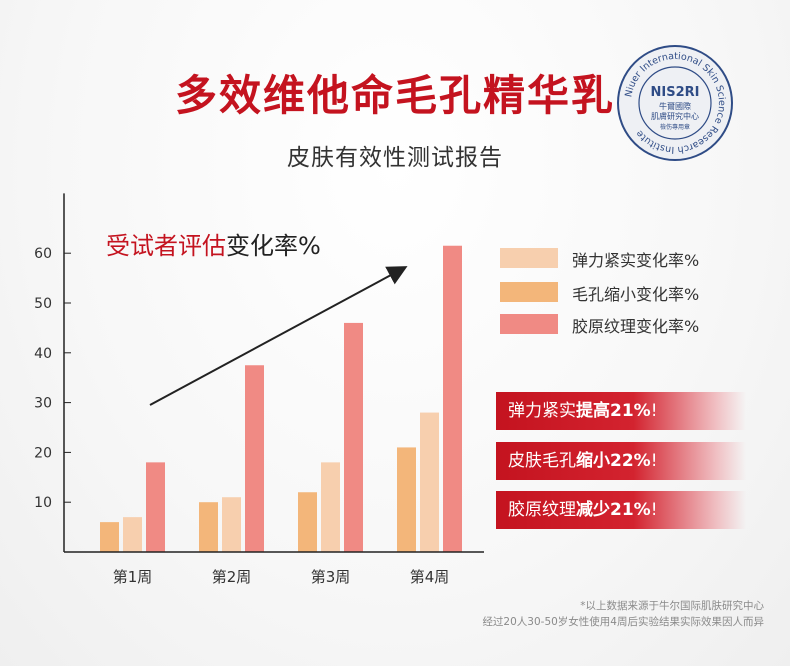  What do you see at coordinates (394, 95) in the screenshot?
I see `page-title: 多效维他命毛孔精华乳` at bounding box center [394, 95].